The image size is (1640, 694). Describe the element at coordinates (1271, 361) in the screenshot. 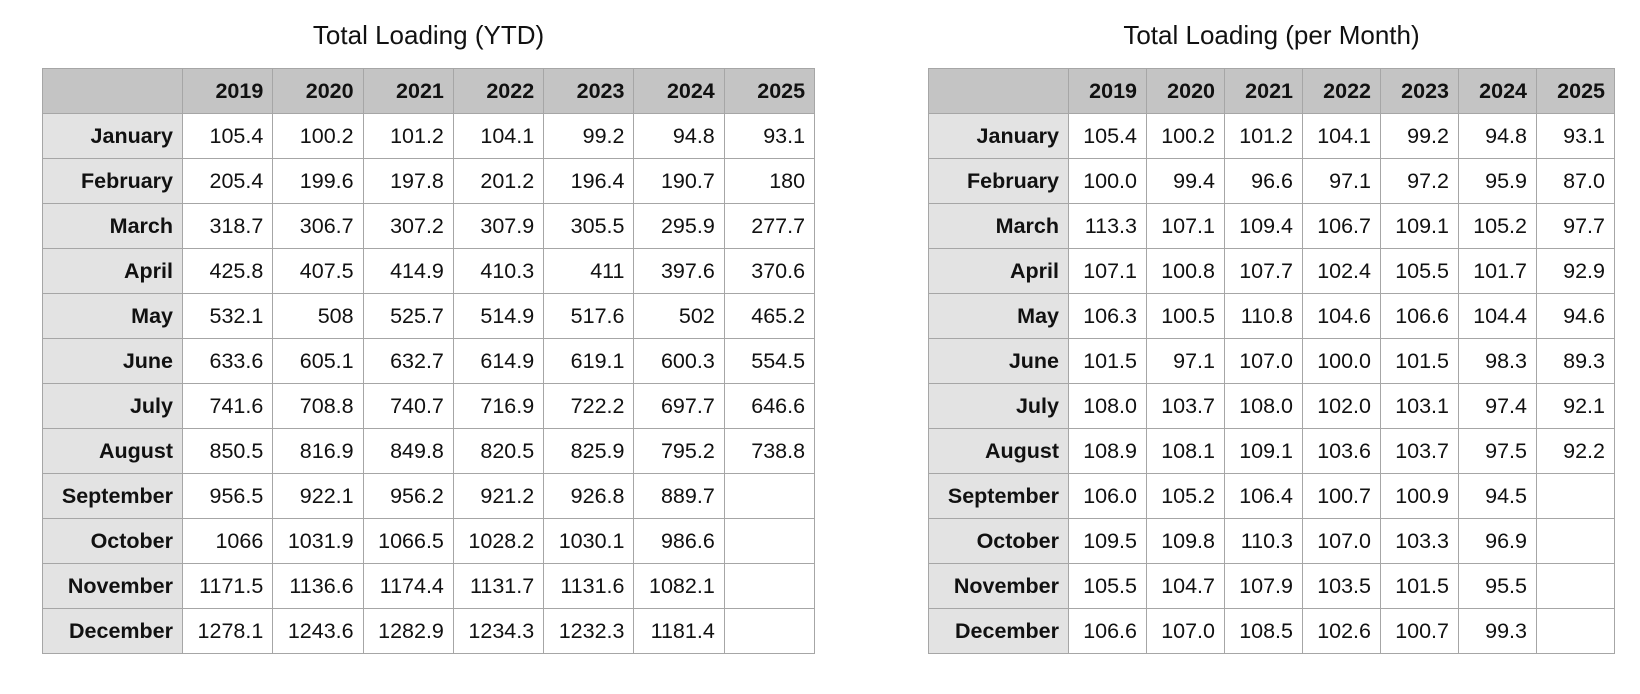

I see `table-row: June 101.5 97.1 107.0 100.0 101.5 98.3 89.3` at that location.